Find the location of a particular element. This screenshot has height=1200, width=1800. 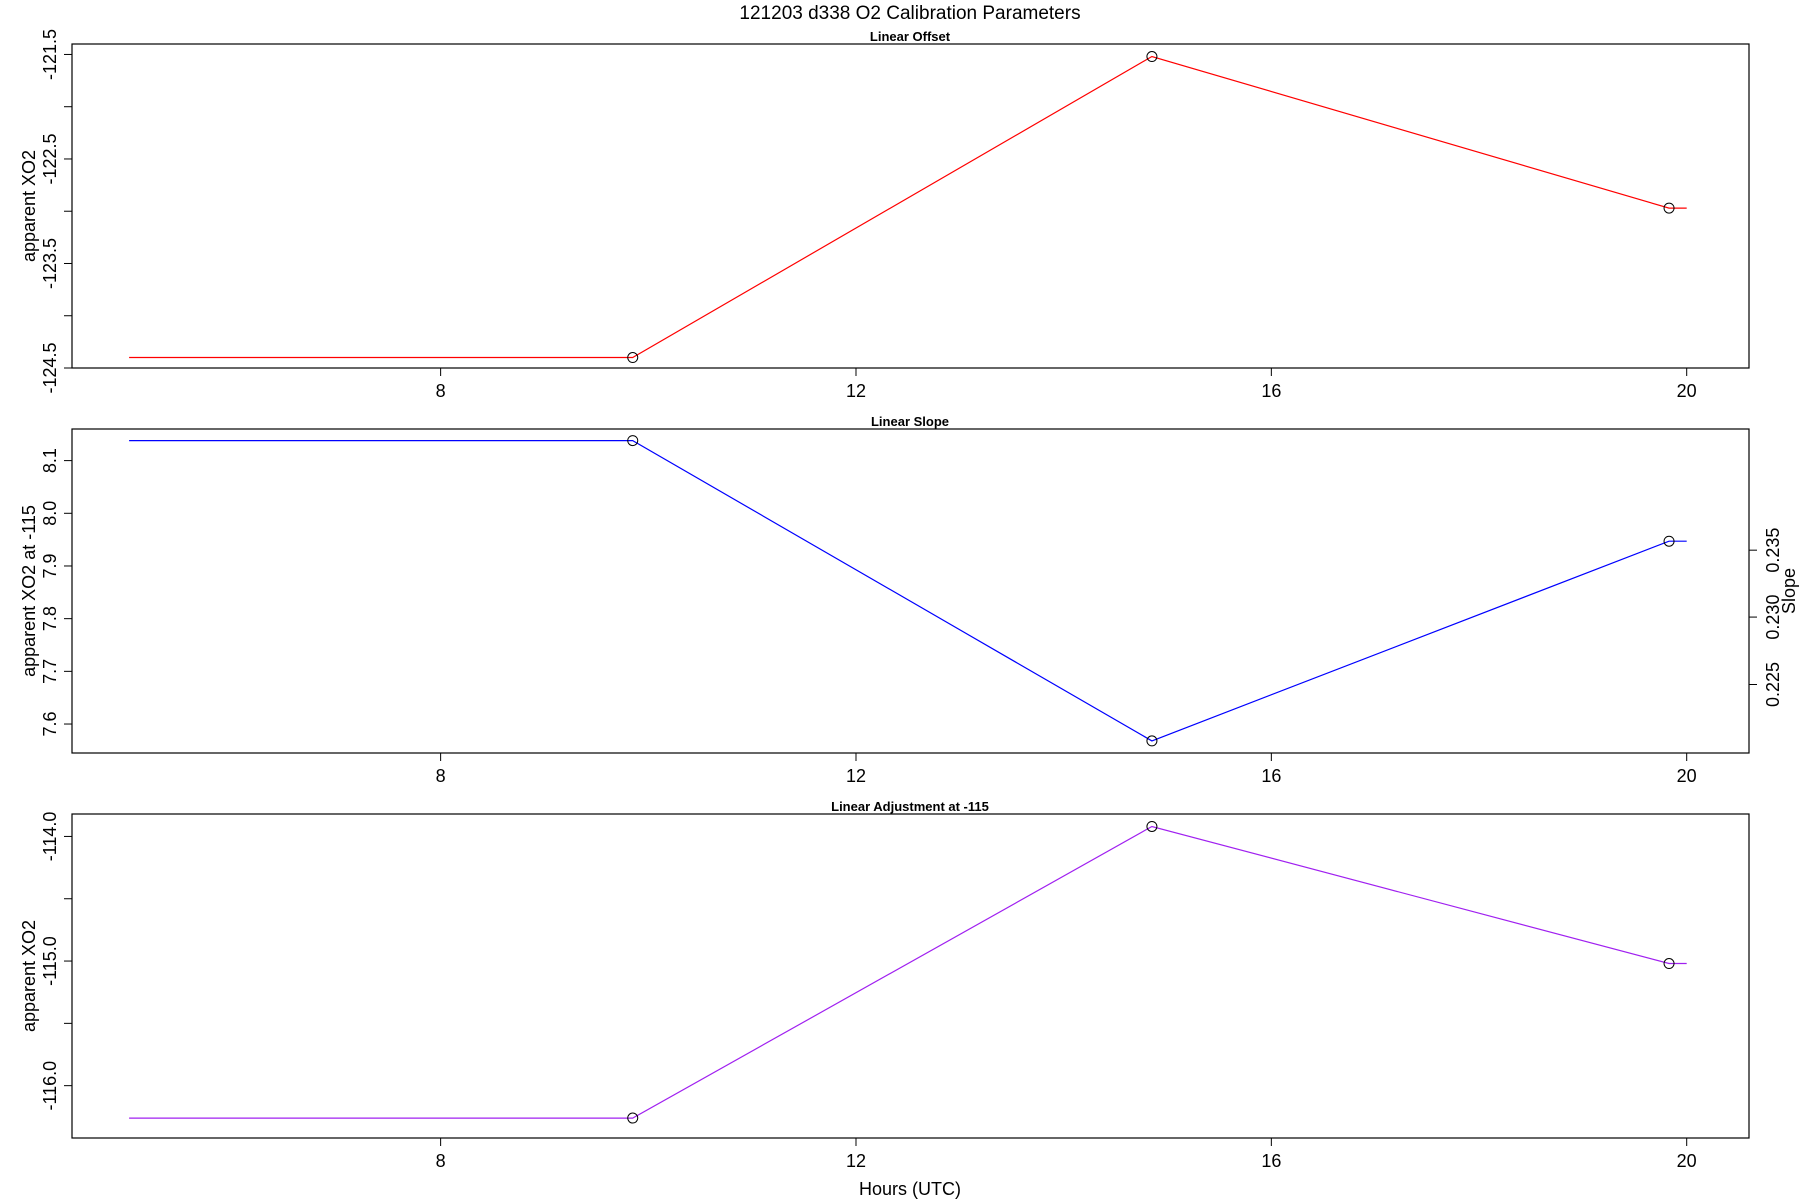

y-axis: -116.0 -115.0 -114.0 is located at coordinates (56, 961).